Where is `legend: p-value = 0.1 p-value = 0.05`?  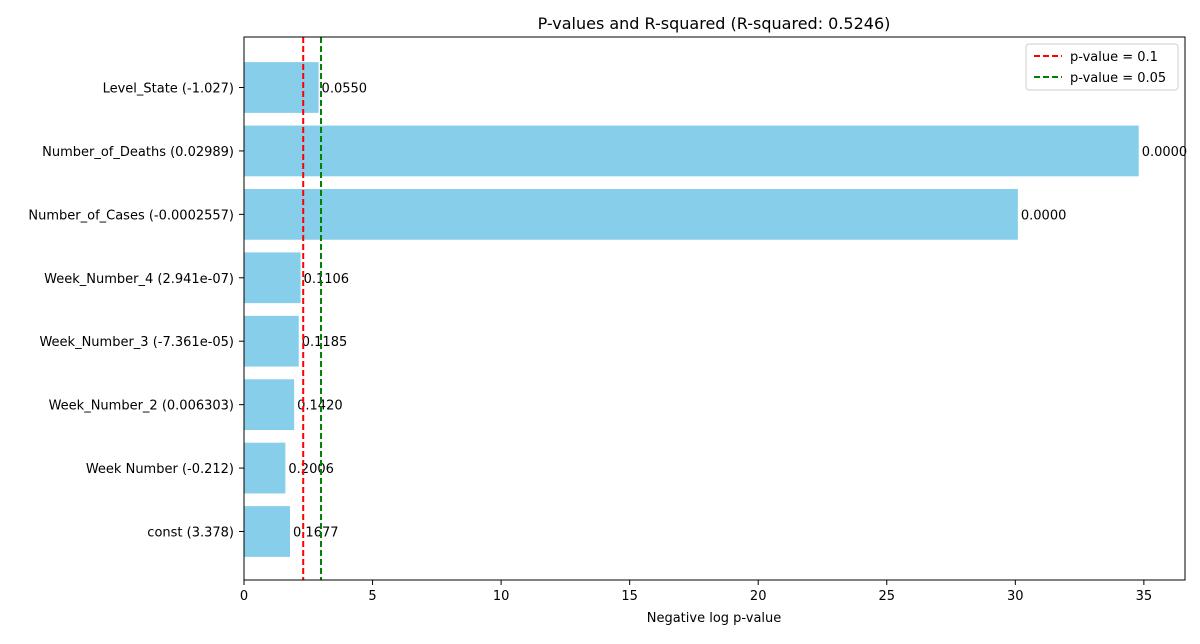
legend: p-value = 0.1 p-value = 0.05 is located at coordinates (1102, 67).